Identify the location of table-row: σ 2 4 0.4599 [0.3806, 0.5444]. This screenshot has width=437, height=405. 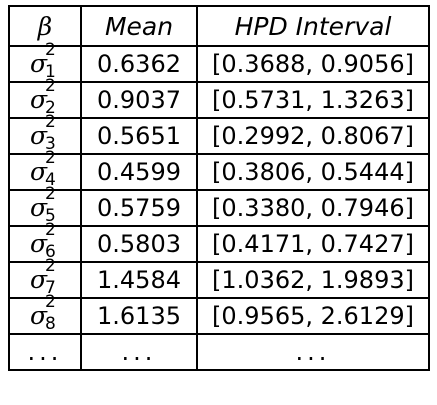
(219, 170).